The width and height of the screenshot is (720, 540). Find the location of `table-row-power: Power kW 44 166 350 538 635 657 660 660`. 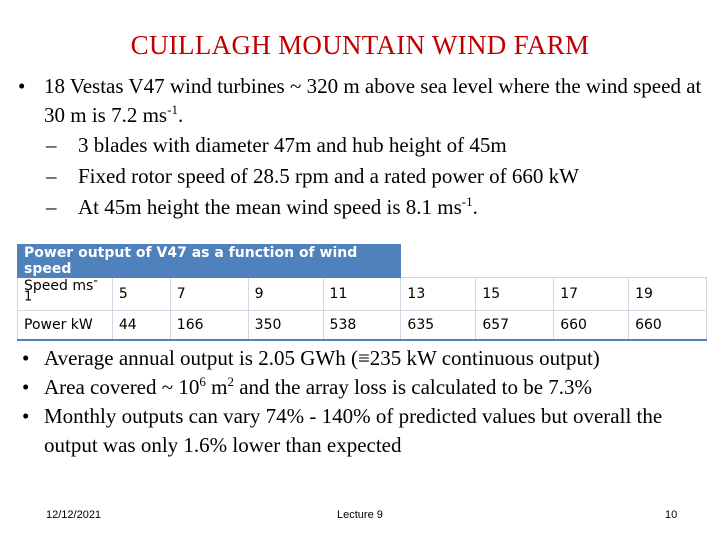

table-row-power: Power kW 44 166 350 538 635 657 660 660 is located at coordinates (362, 325).